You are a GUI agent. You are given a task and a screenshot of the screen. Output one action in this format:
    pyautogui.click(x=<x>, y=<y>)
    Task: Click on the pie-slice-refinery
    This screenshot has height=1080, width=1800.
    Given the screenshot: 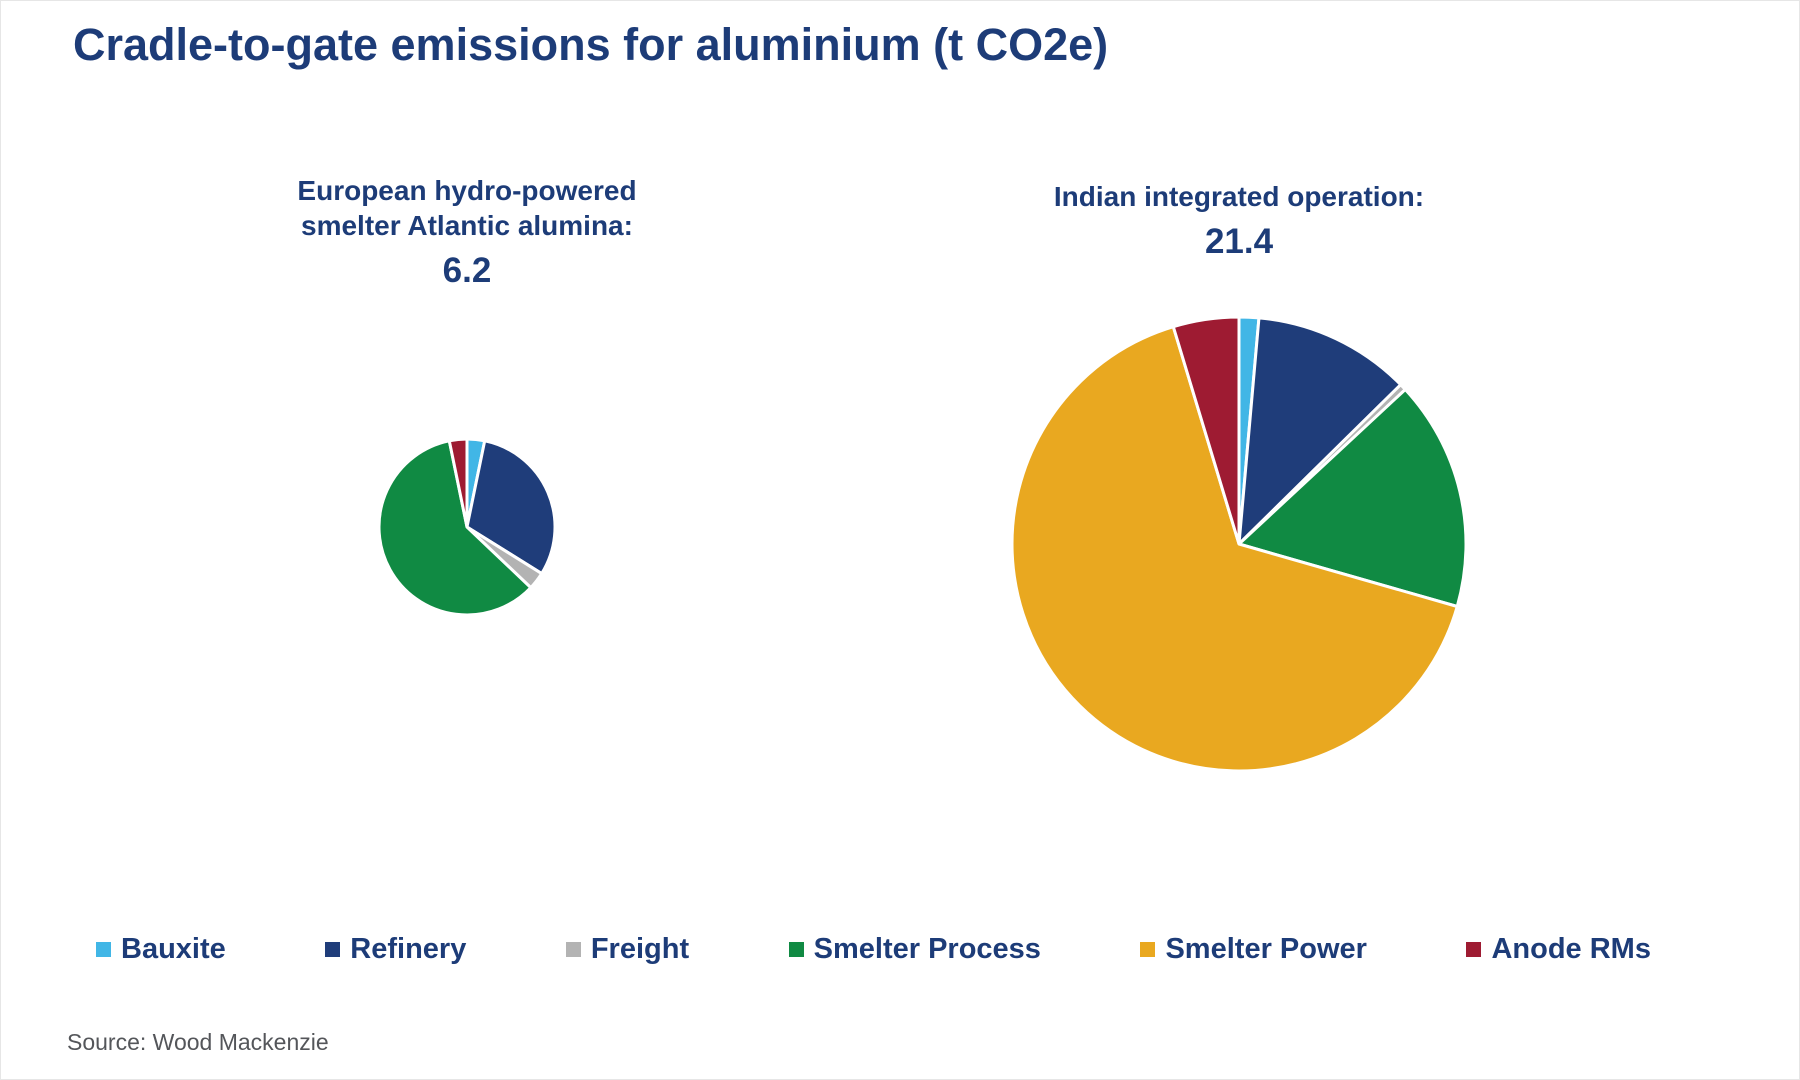 What is the action you would take?
    pyautogui.click(x=1320, y=431)
    